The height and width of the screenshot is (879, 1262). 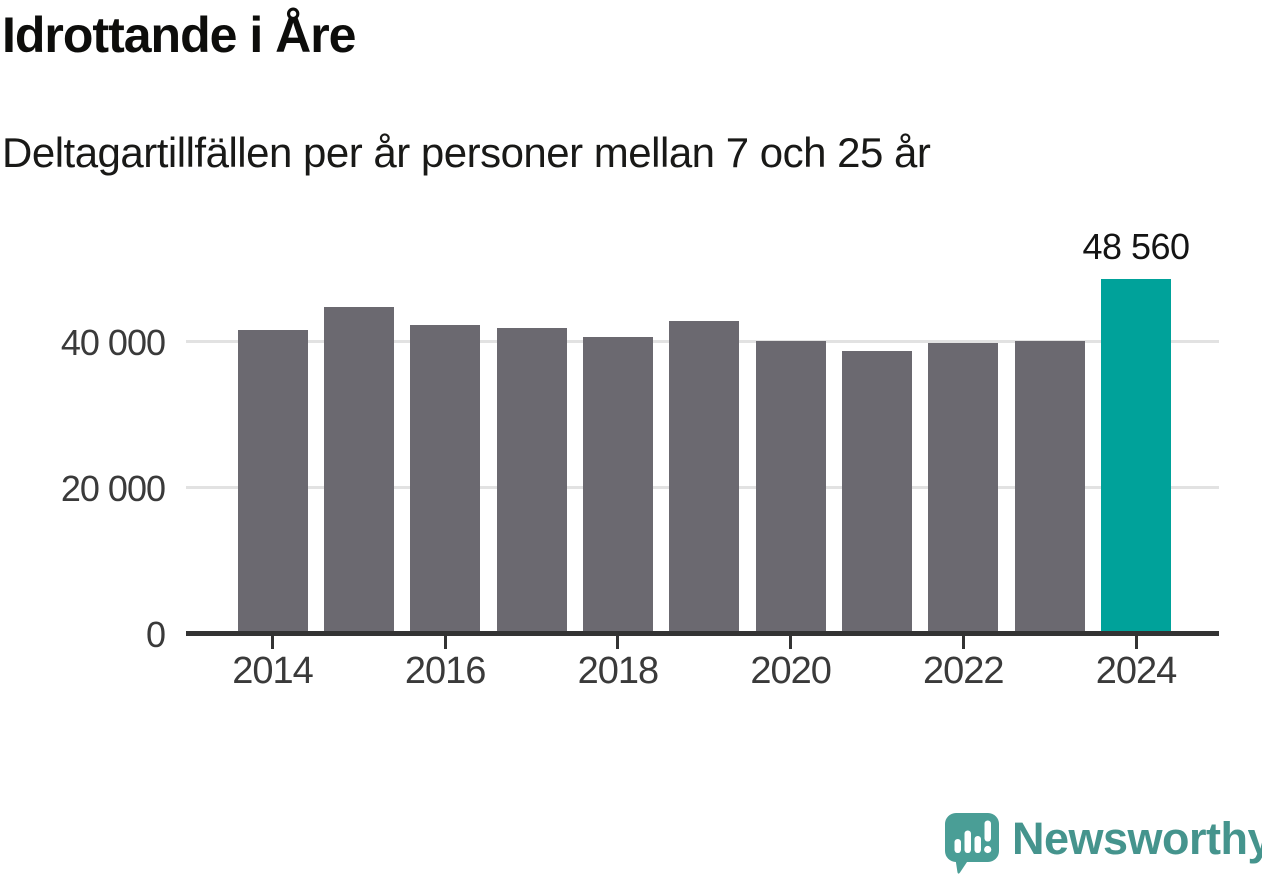 What do you see at coordinates (1137, 838) in the screenshot?
I see `newsworthy-wordmark: Newsworthy` at bounding box center [1137, 838].